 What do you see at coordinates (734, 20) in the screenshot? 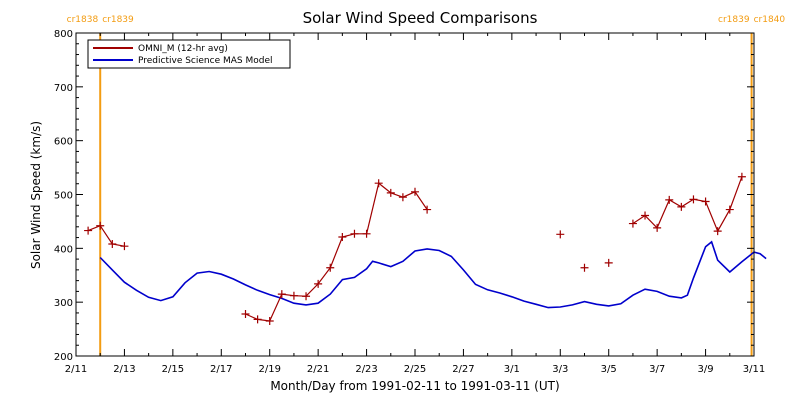
I see `carrington-label-left: cr1839` at bounding box center [734, 20].